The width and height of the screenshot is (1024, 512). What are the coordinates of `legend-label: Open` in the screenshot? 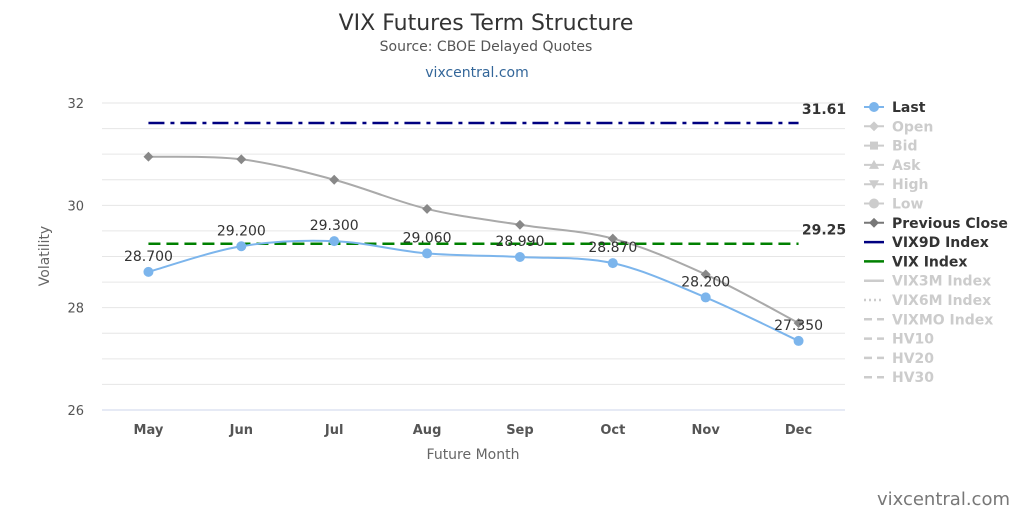 It's located at (912, 127).